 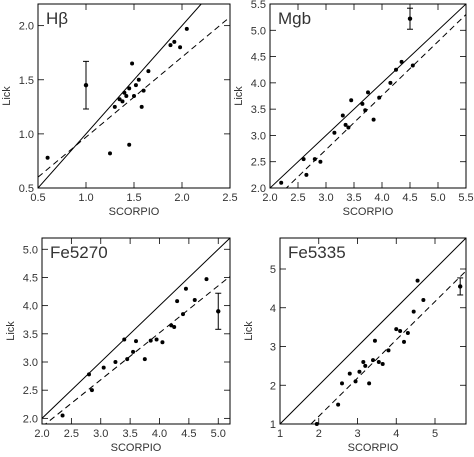 What do you see at coordinates (273, 270) in the screenshot?
I see `y-tick-label: 5` at bounding box center [273, 270].